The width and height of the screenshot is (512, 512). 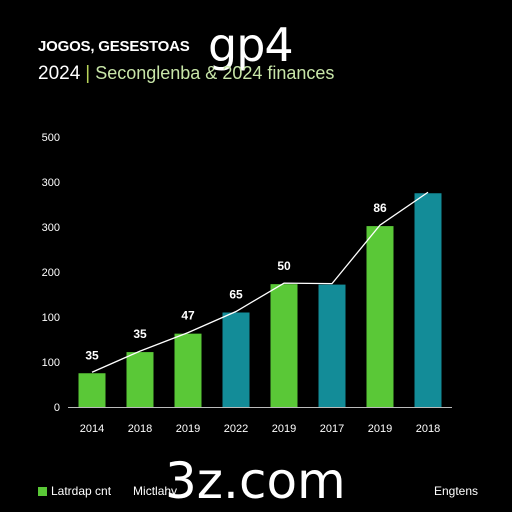 What do you see at coordinates (456, 491) in the screenshot?
I see `corner-label: Engtens` at bounding box center [456, 491].